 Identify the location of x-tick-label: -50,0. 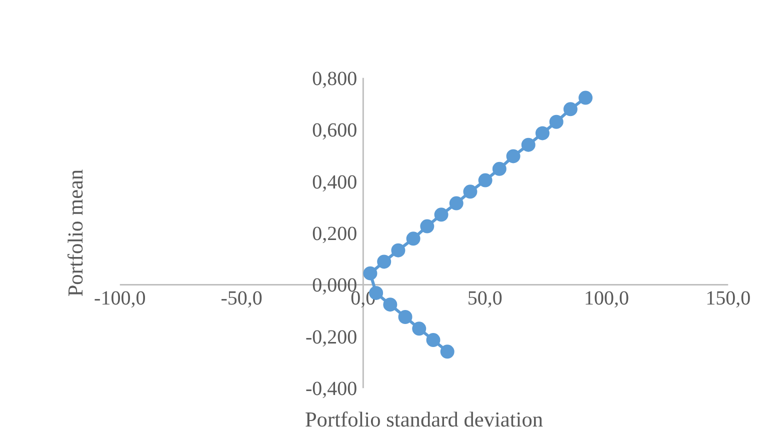
(241, 299).